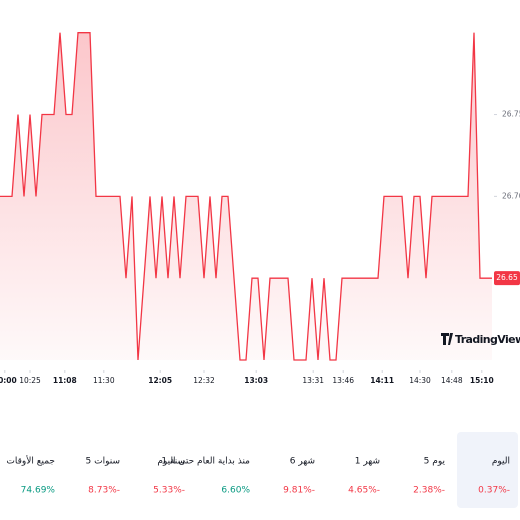 This screenshot has width=520, height=520. What do you see at coordinates (203, 476) in the screenshot?
I see `period-tab: منذ بداية العام حتى اليوم 6.60%` at bounding box center [203, 476].